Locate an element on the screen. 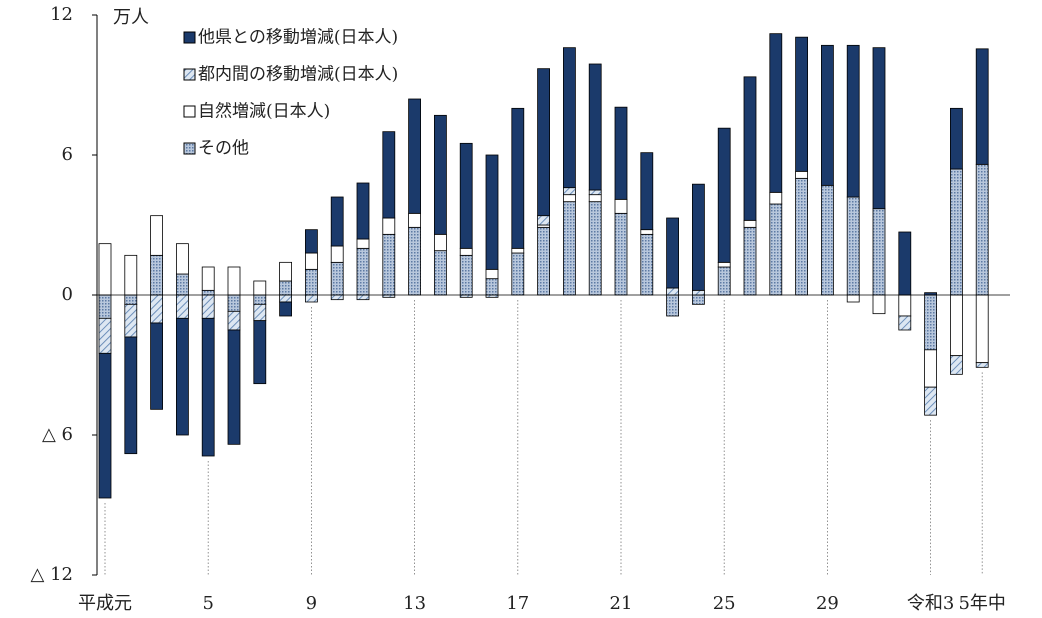 The image size is (1042, 618). x-tick-label: 9 is located at coordinates (311, 603).